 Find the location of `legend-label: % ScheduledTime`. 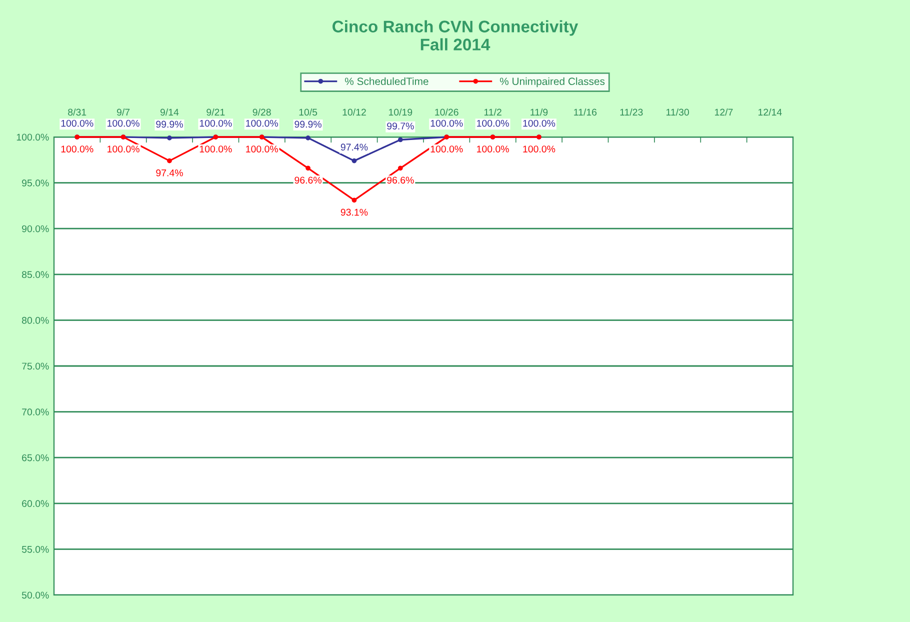

legend-label: % ScheduledTime is located at coordinates (386, 81).